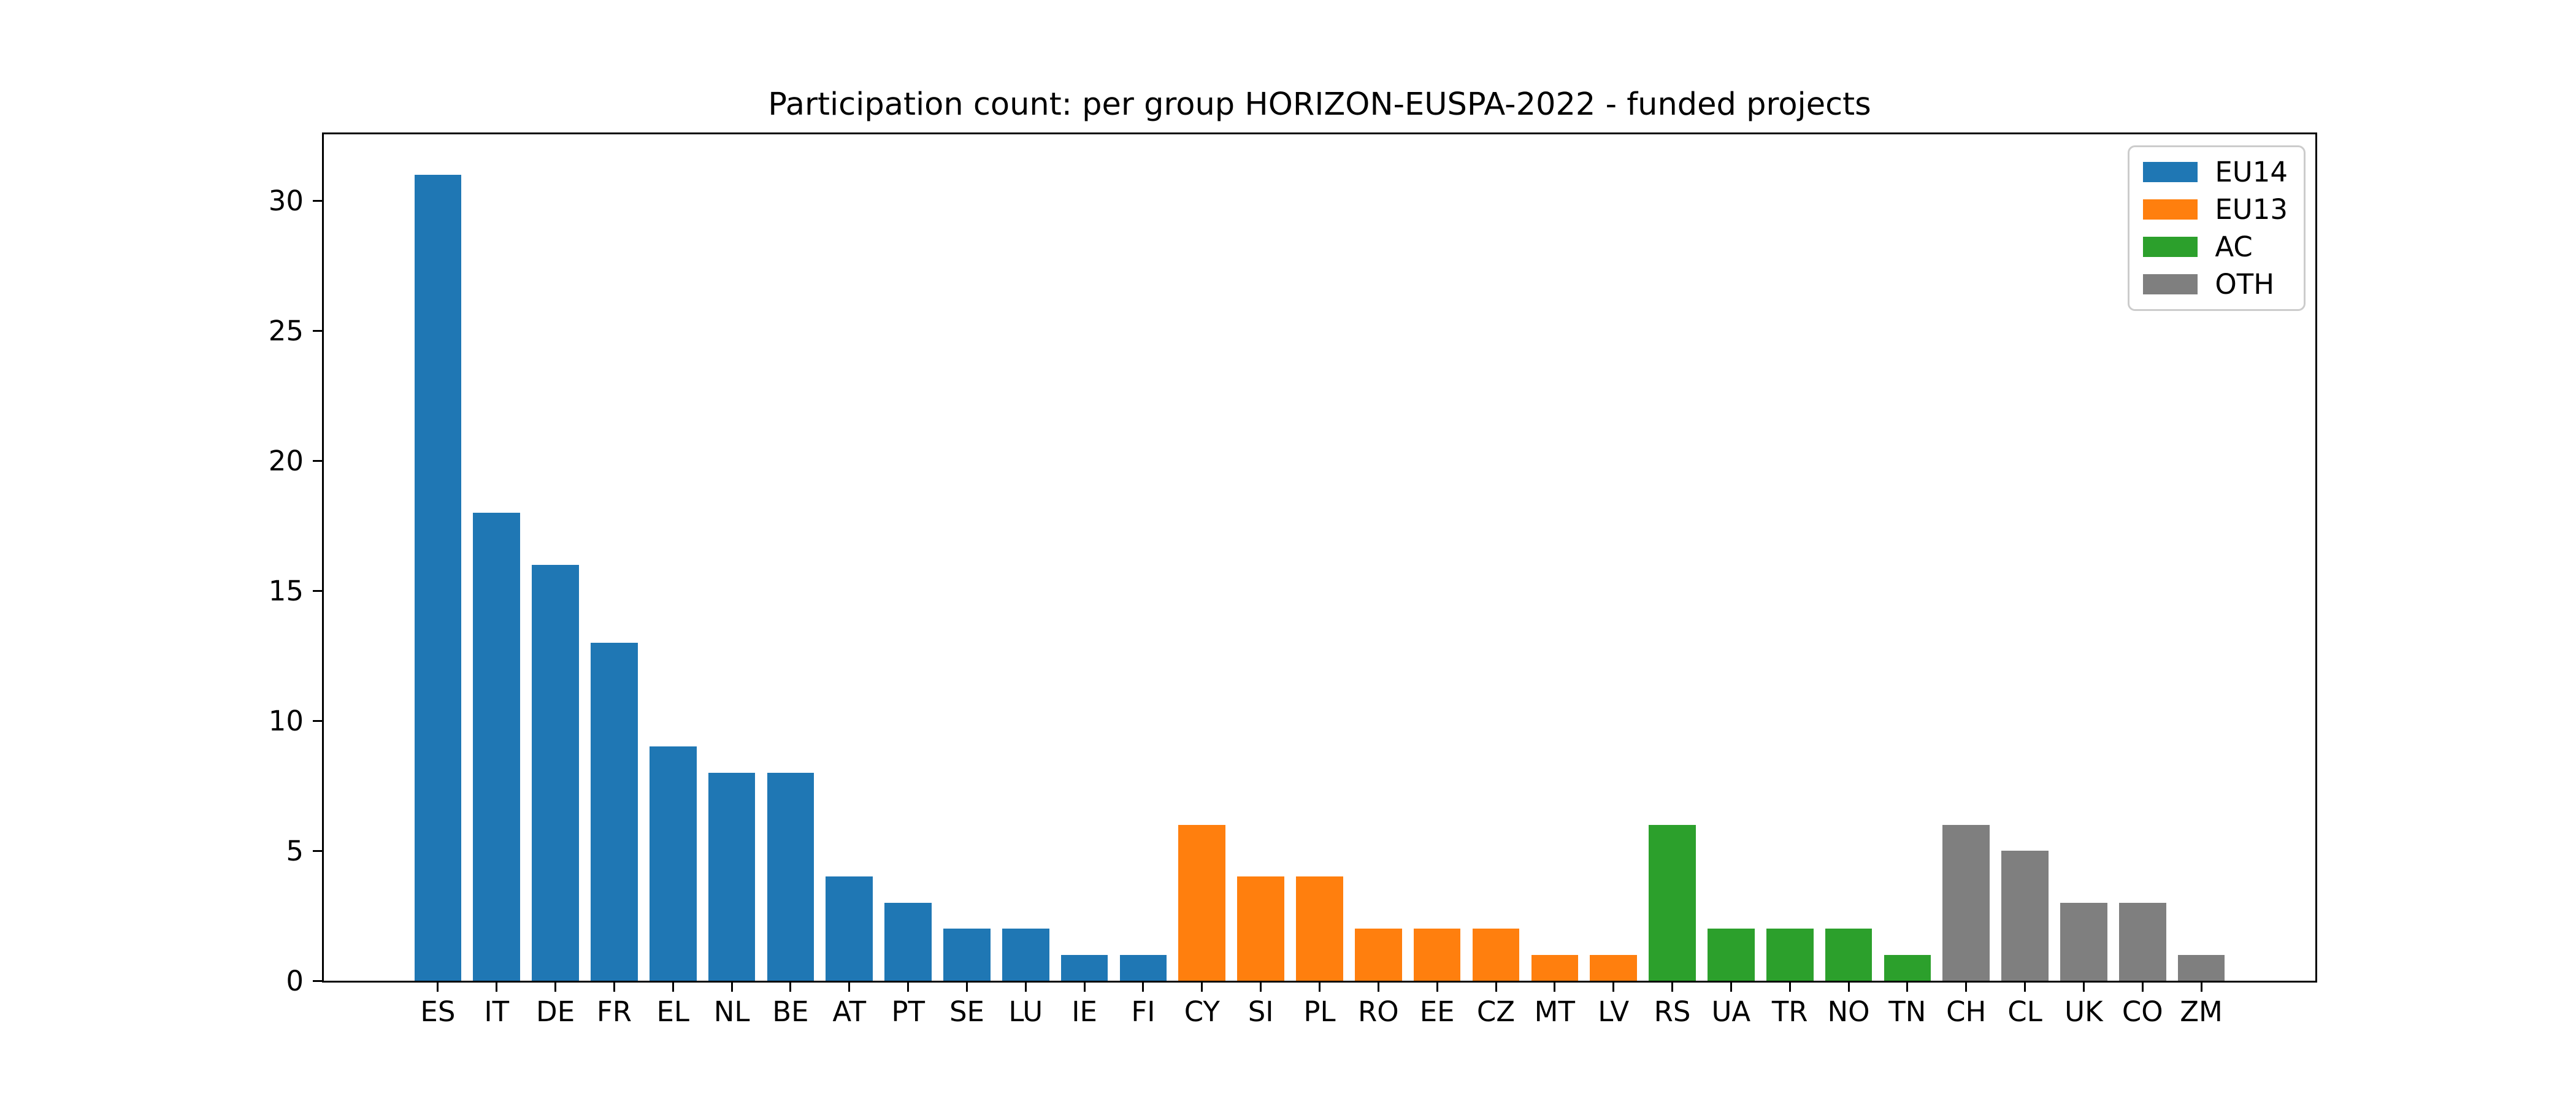  Describe the element at coordinates (1202, 1011) in the screenshot. I see `x-tick-label-cy: CY` at that location.